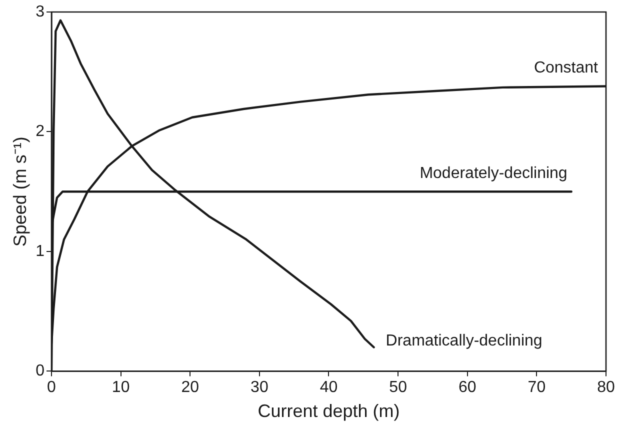  What do you see at coordinates (464, 341) in the screenshot?
I see `series-label: Dramatically-declining` at bounding box center [464, 341].